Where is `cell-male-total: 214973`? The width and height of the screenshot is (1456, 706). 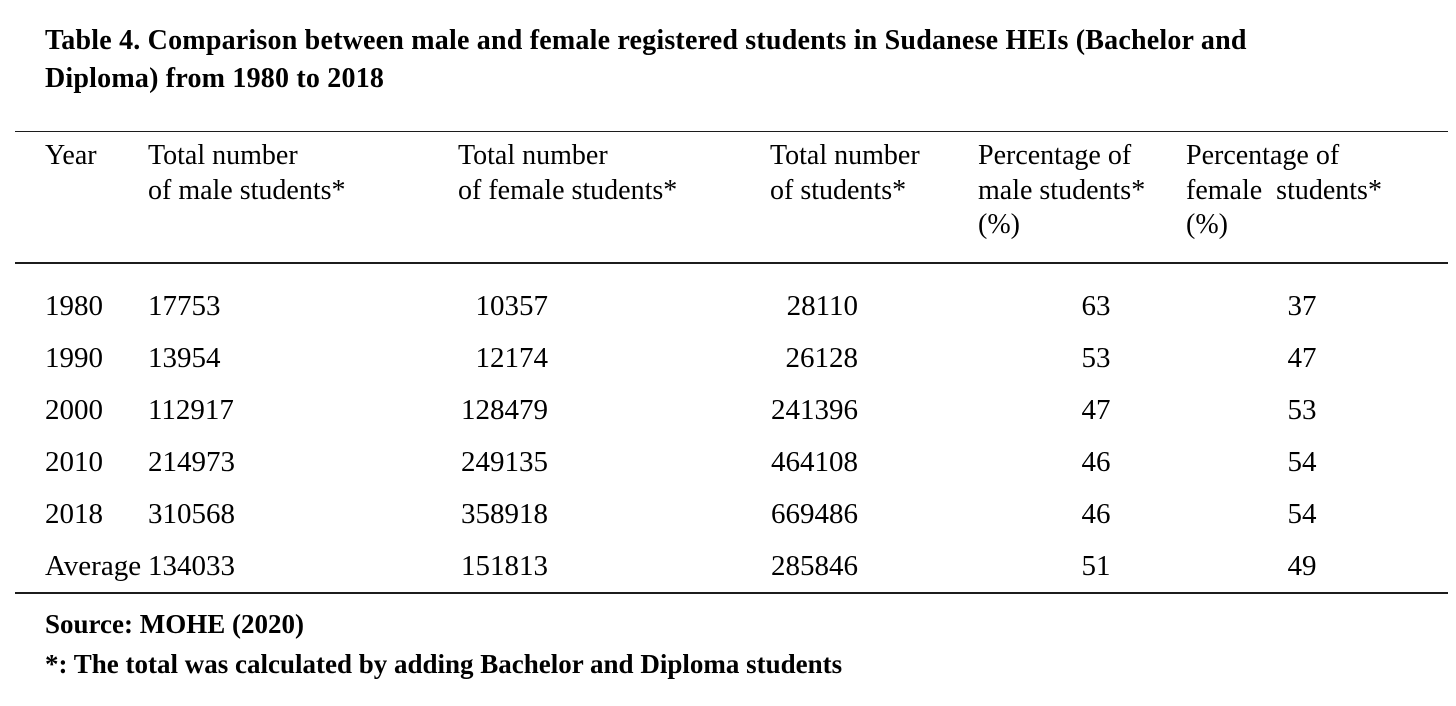
cell-male-total: 214973 is located at coordinates (191, 461).